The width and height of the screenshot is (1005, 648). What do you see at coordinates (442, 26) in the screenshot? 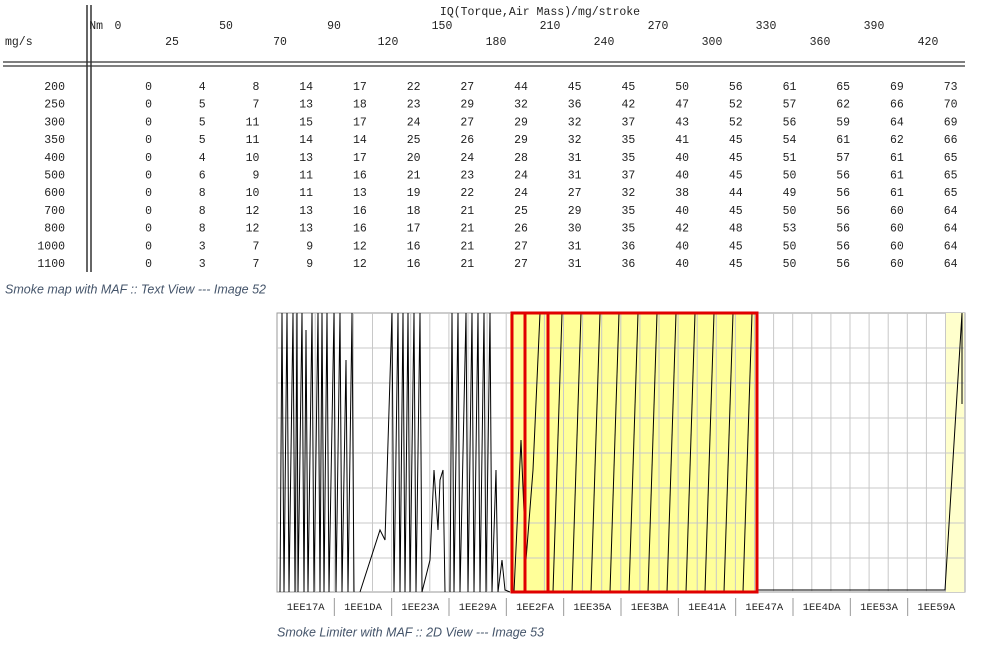
I see `column-header: 150` at bounding box center [442, 26].